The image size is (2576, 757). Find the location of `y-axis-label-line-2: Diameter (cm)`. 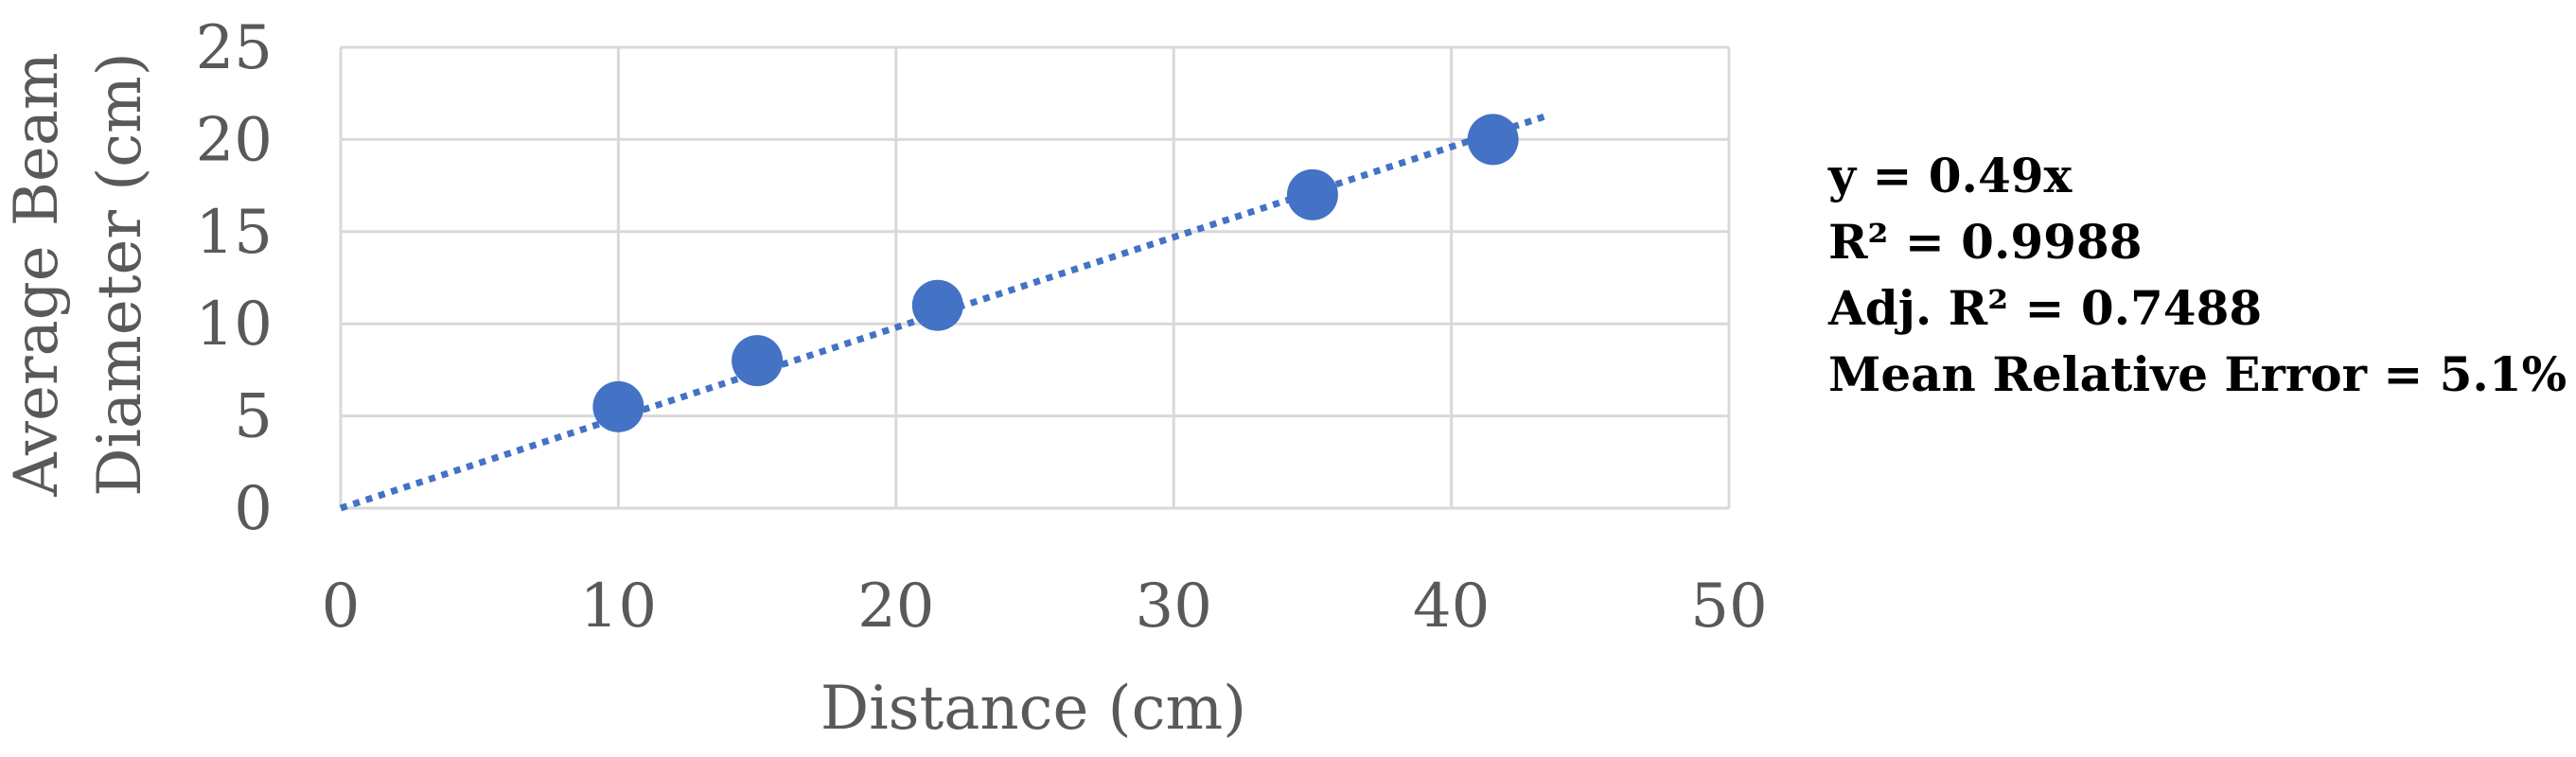

y-axis-label-line-2: Diameter (cm) is located at coordinates (120, 275).